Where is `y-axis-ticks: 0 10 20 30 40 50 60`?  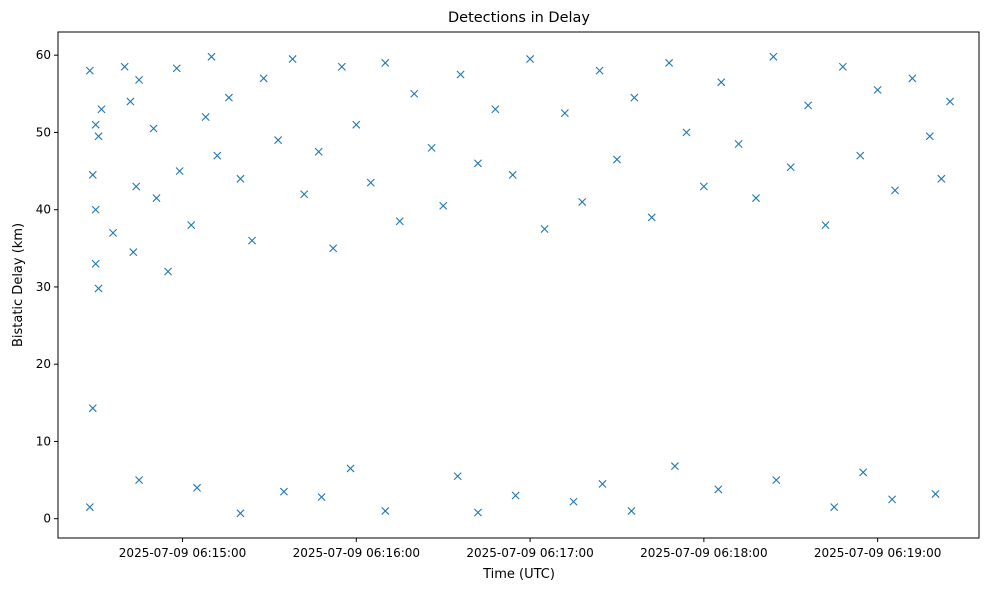
y-axis-ticks: 0 10 20 30 40 50 60 is located at coordinates (47, 287).